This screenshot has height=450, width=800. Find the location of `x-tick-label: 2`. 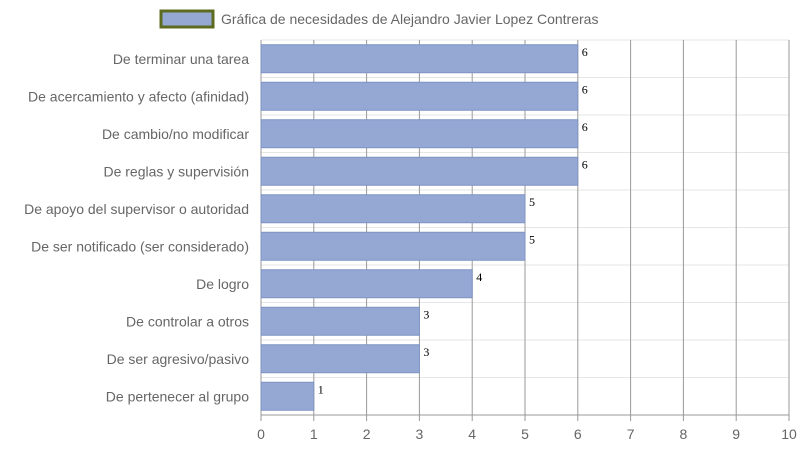

x-tick-label: 2 is located at coordinates (367, 434).